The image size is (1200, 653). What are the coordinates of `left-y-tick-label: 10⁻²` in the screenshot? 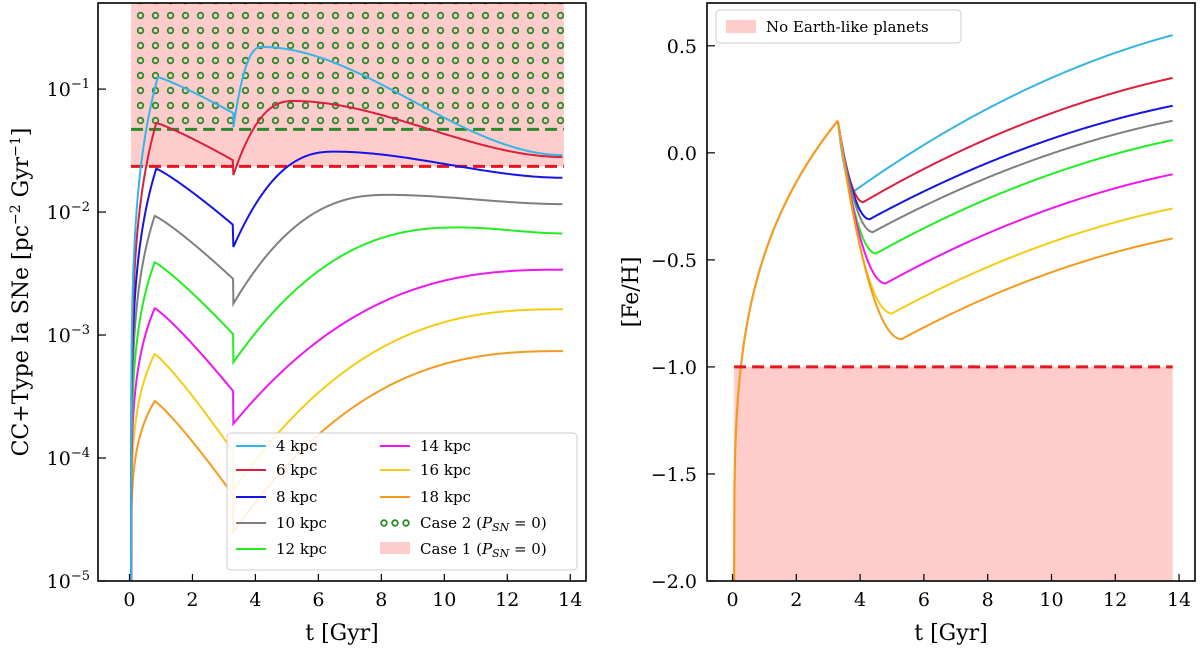 It's located at (68, 212).